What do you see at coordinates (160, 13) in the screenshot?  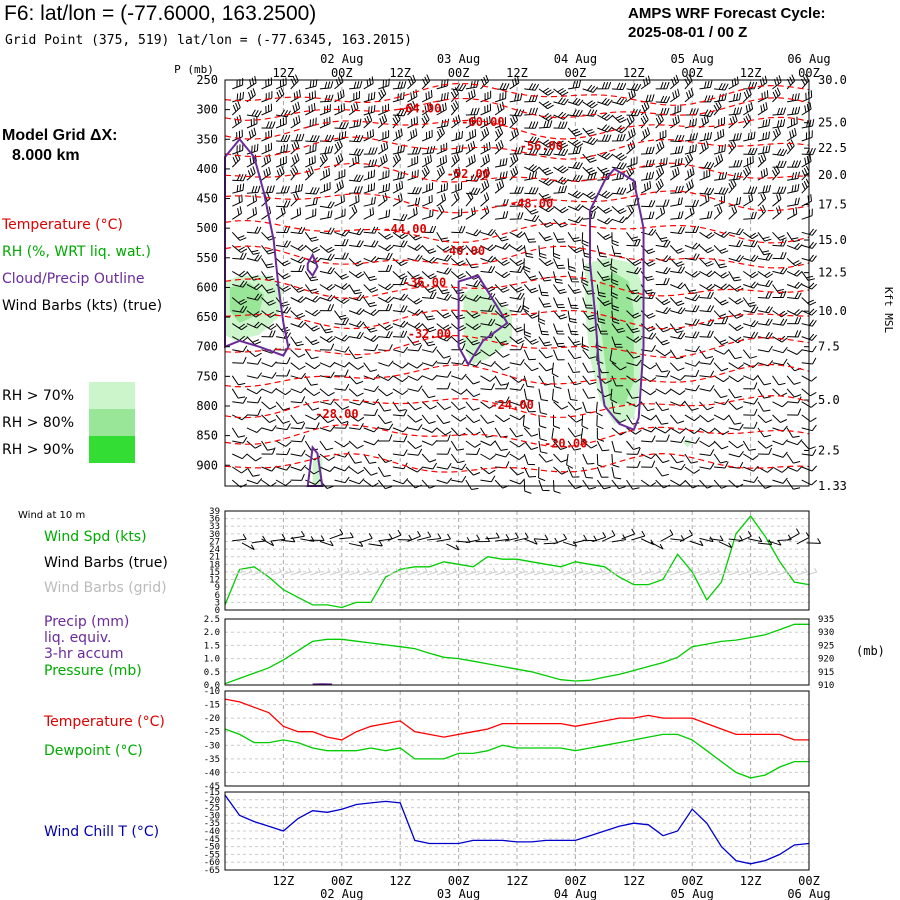 I see `chart-title: F6: lat/lon = (-77.6000, 163.2500)` at bounding box center [160, 13].